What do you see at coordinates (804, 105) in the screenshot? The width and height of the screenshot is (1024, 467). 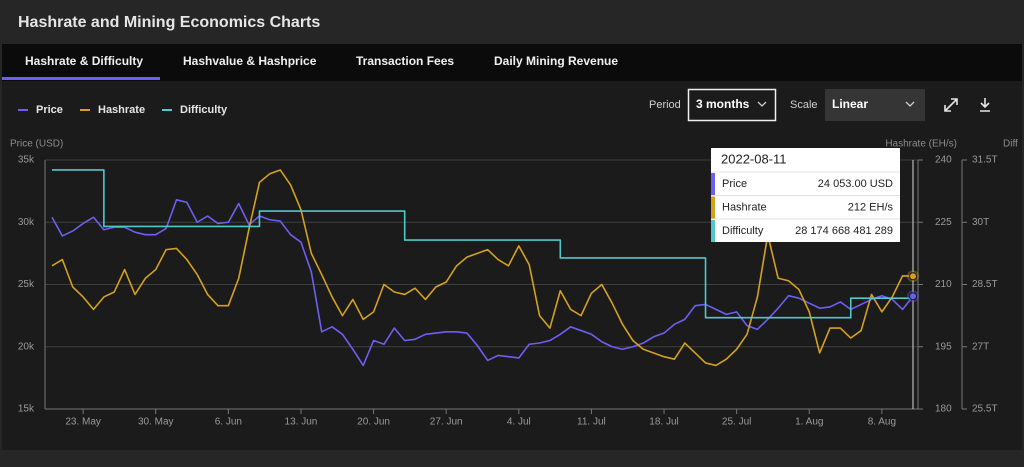 I see `scale-label: Scale` at bounding box center [804, 105].